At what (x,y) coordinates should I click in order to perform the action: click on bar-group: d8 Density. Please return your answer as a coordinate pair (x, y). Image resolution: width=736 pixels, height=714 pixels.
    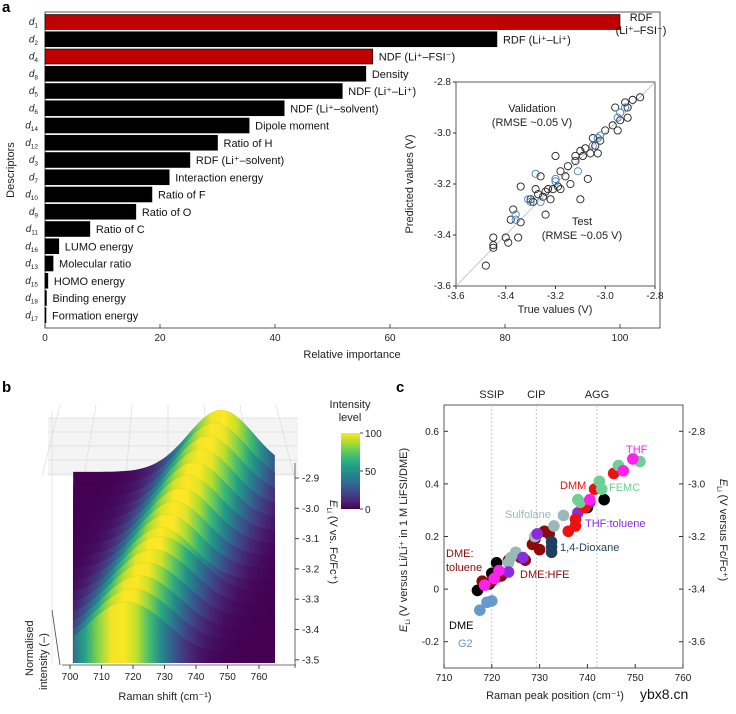
    Looking at the image, I should click on (219, 73).